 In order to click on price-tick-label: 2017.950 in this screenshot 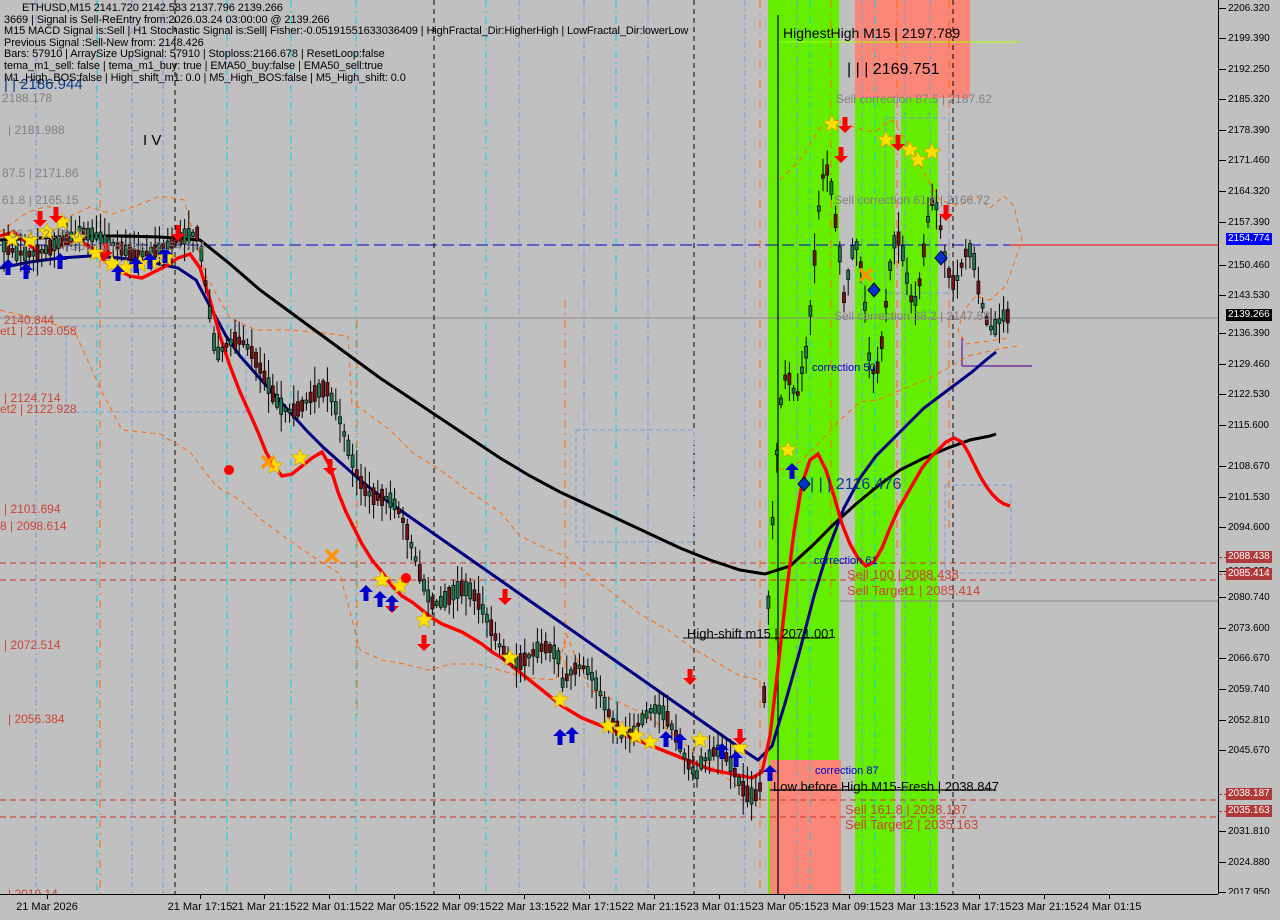, I will do `click(1249, 892)`.